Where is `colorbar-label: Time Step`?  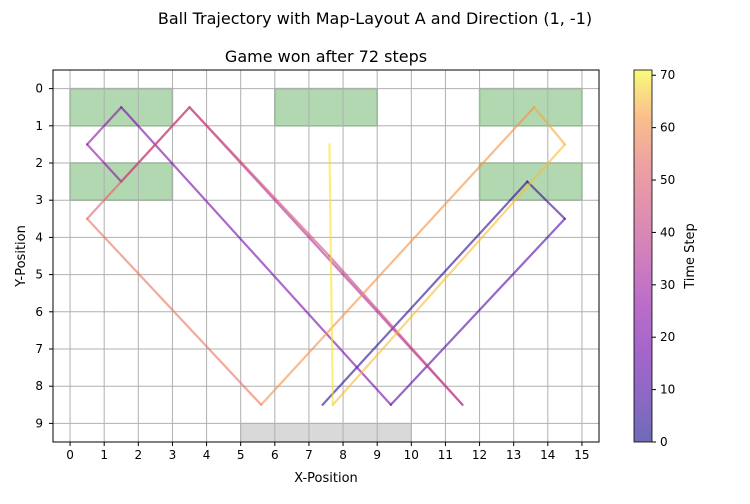 colorbar-label: Time Step is located at coordinates (690, 256).